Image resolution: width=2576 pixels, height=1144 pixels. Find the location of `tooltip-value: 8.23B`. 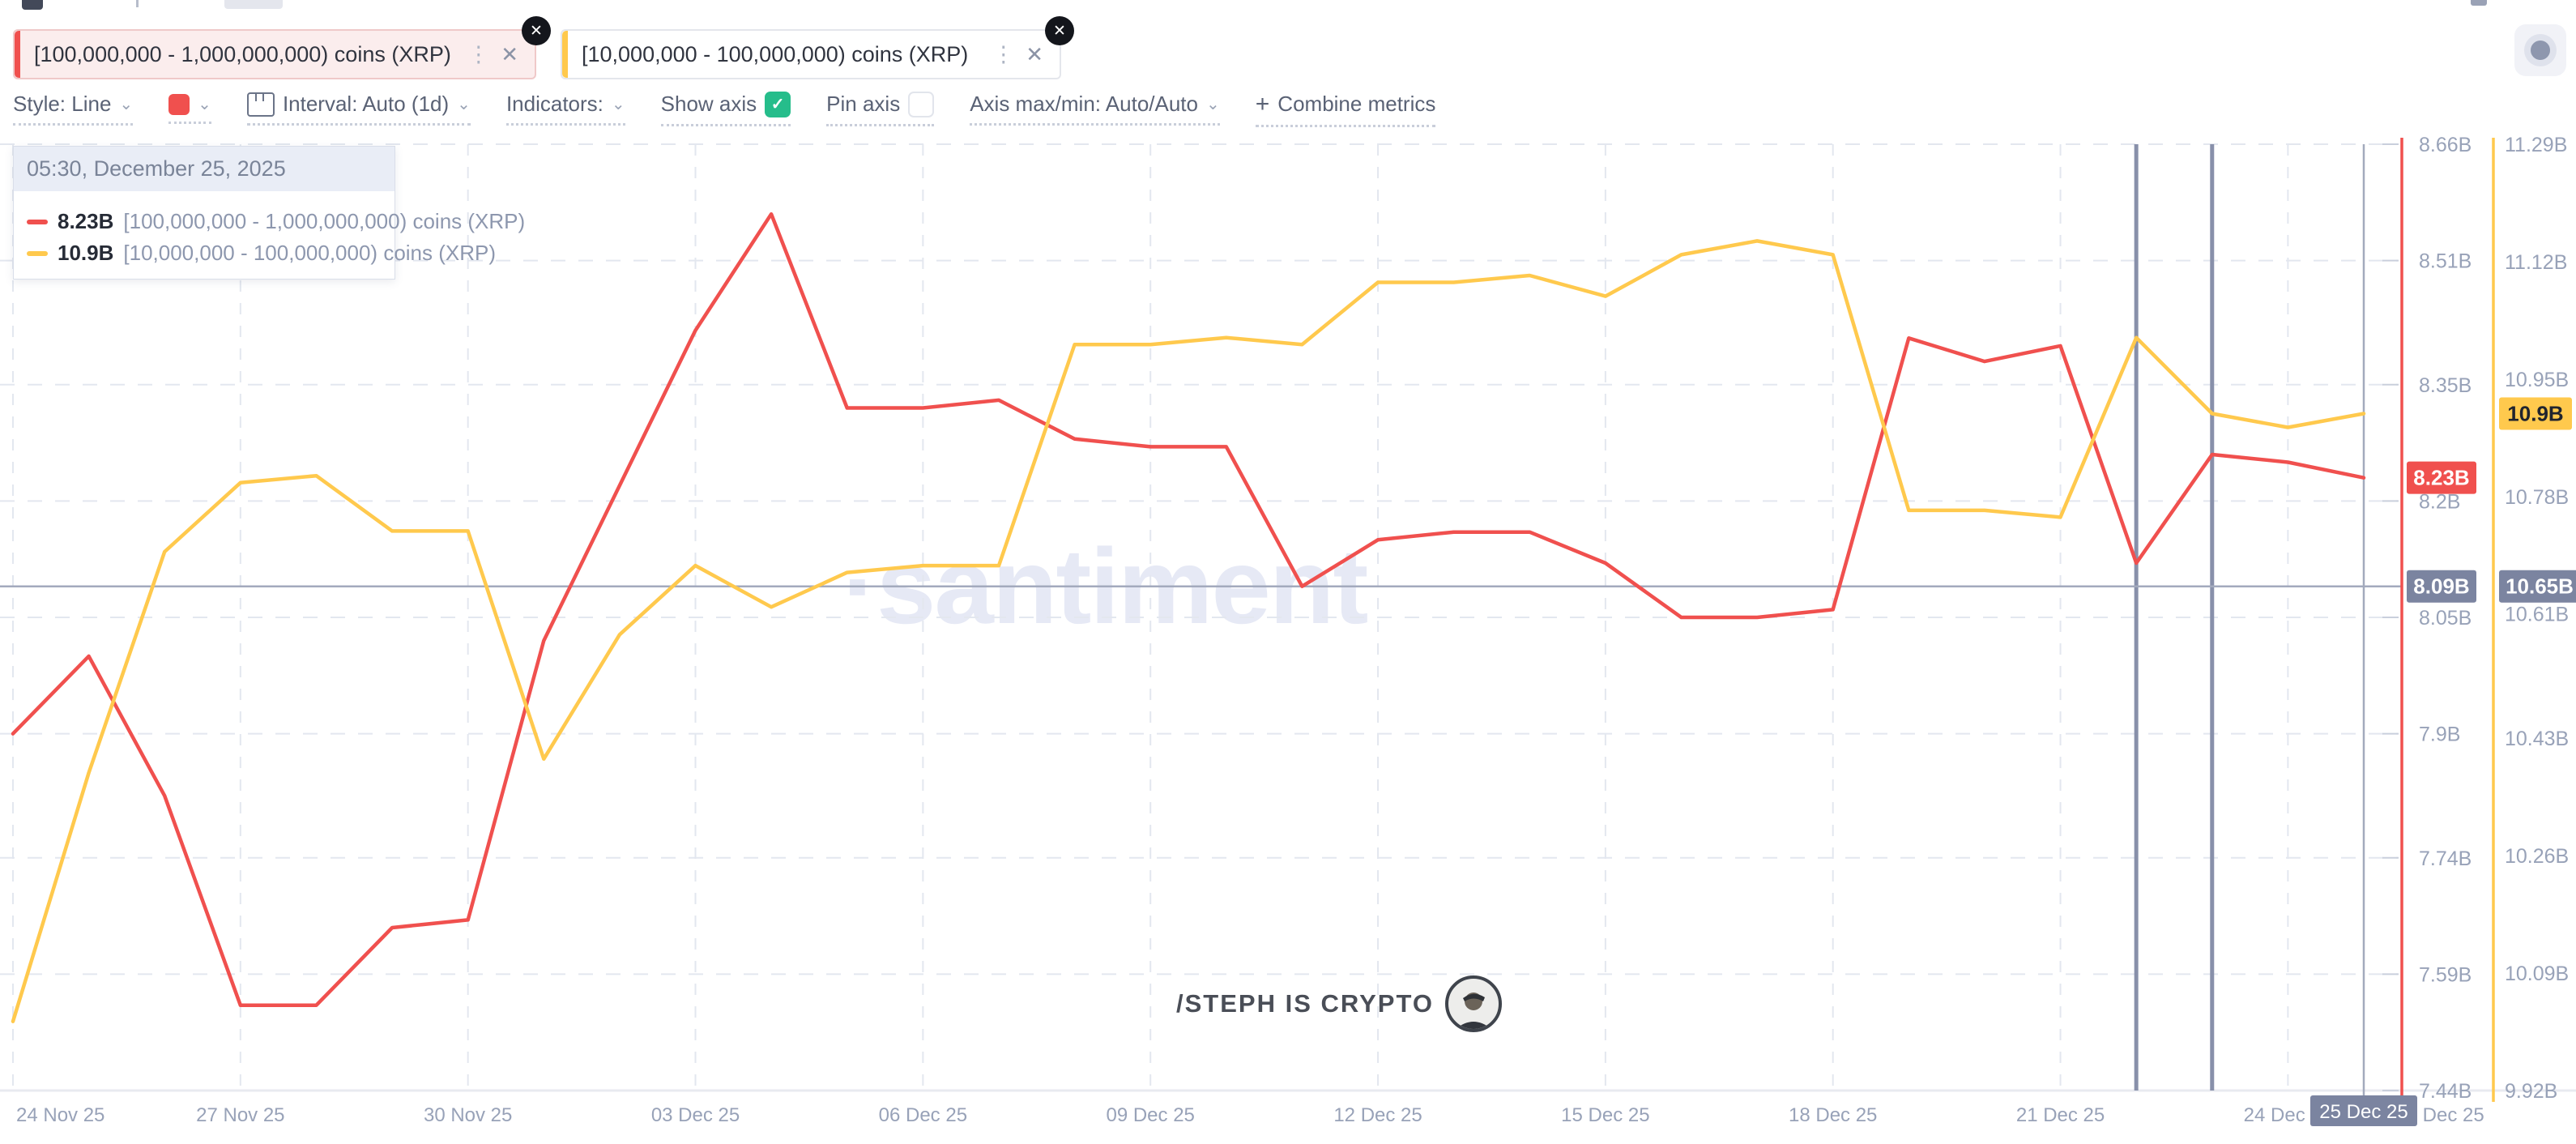

tooltip-value: 8.23B is located at coordinates (86, 221).